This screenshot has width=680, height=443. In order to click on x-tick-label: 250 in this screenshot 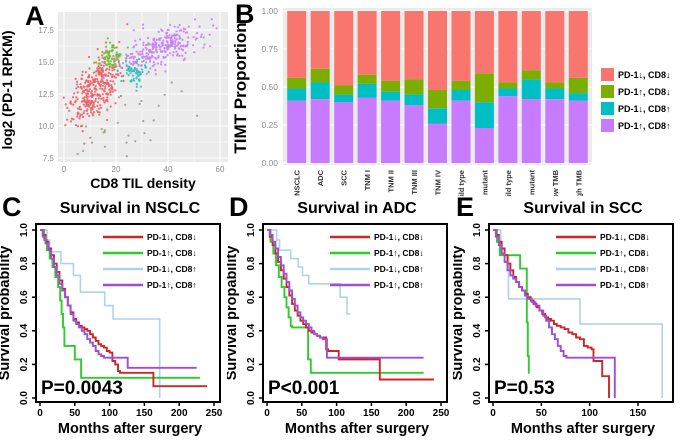, I will do `click(441, 413)`.